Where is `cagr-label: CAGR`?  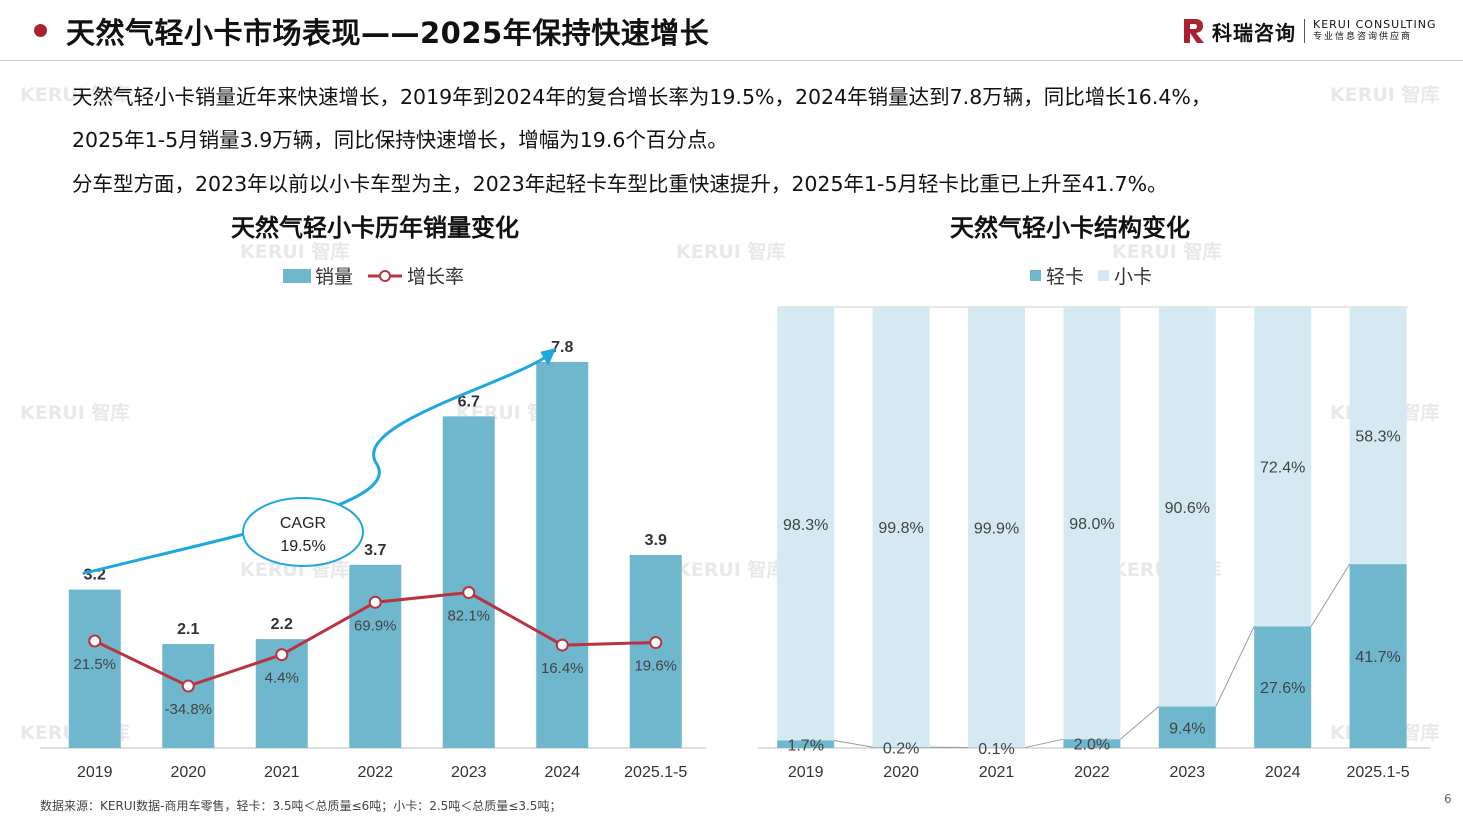
cagr-label: CAGR is located at coordinates (303, 523).